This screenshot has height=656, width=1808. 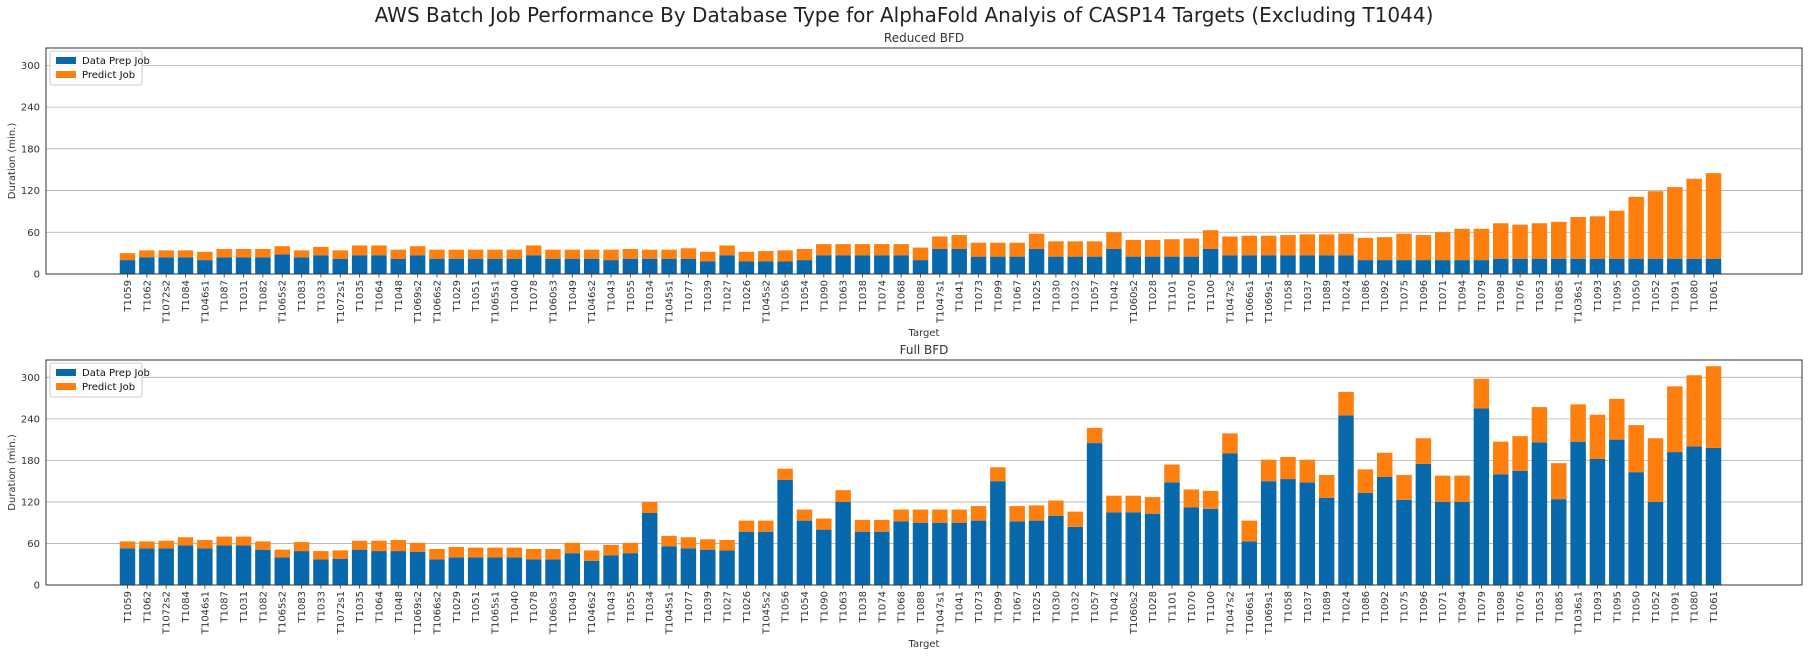 I want to click on x-tick-label: T1074, so click(x=882, y=607).